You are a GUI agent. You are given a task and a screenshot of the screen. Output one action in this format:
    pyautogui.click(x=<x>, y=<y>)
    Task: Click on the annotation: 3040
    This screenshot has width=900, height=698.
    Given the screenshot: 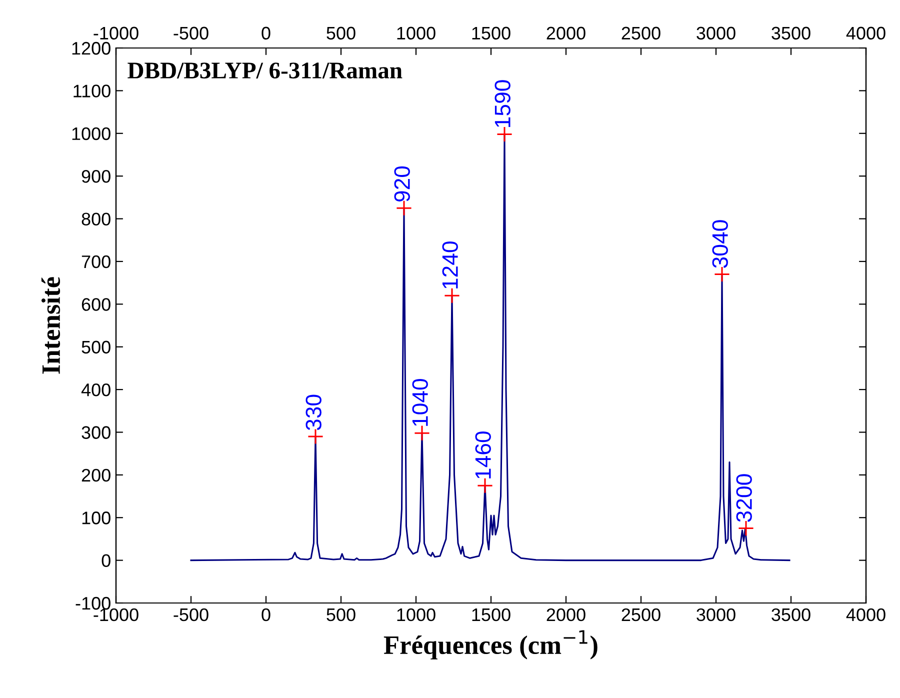 What is the action you would take?
    pyautogui.click(x=720, y=244)
    